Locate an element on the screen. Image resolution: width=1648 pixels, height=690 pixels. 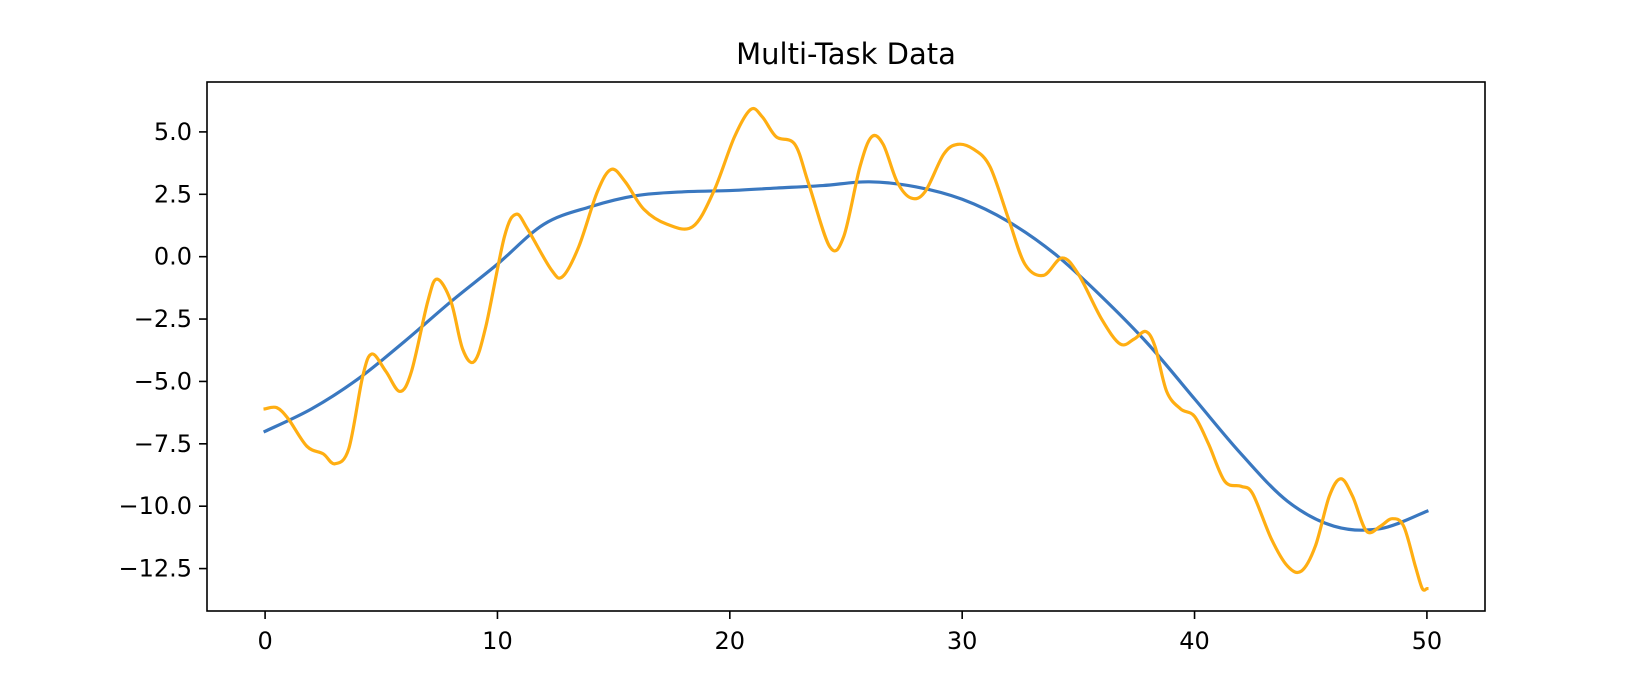
y-tick-label: −12.5 is located at coordinates (155, 569).